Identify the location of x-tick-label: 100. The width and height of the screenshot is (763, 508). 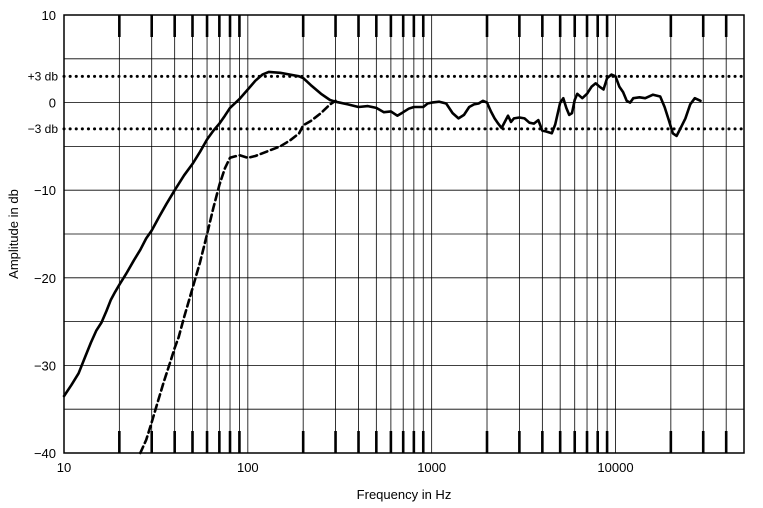
(248, 467).